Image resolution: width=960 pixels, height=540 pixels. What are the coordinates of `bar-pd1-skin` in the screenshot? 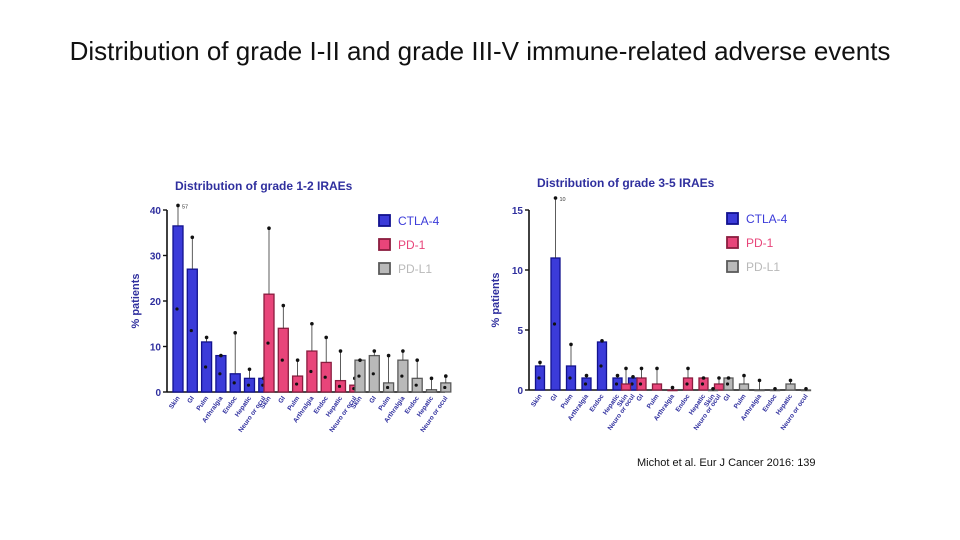 It's located at (626, 387).